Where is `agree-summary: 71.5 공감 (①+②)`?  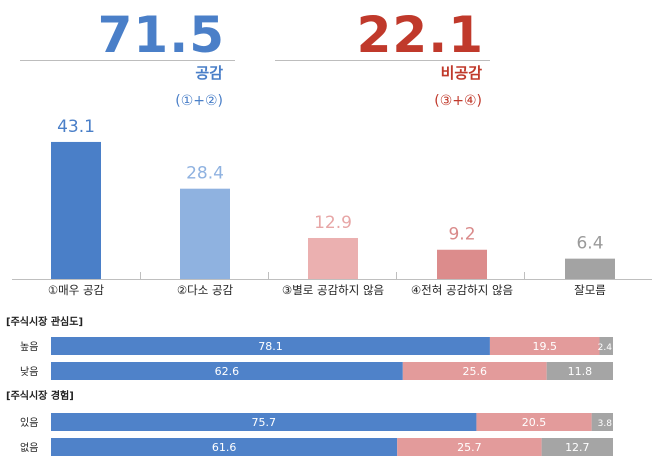
agree-summary: 71.5 공감 (①+②) is located at coordinates (127, 55).